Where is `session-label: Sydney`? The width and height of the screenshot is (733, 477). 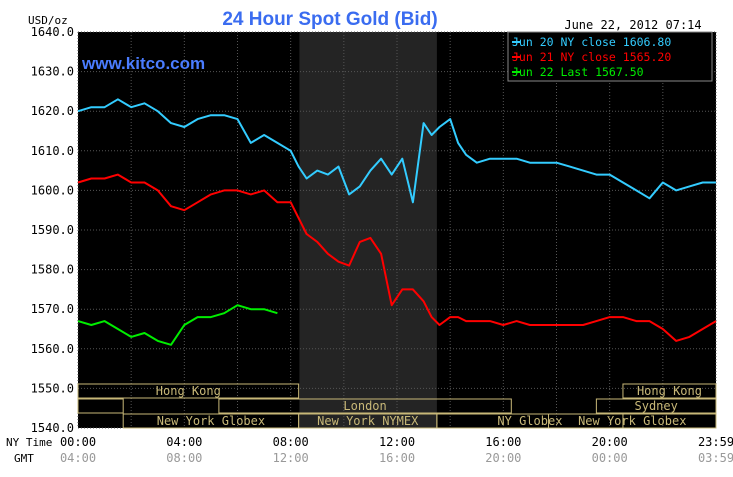
session-label: Sydney is located at coordinates (656, 406).